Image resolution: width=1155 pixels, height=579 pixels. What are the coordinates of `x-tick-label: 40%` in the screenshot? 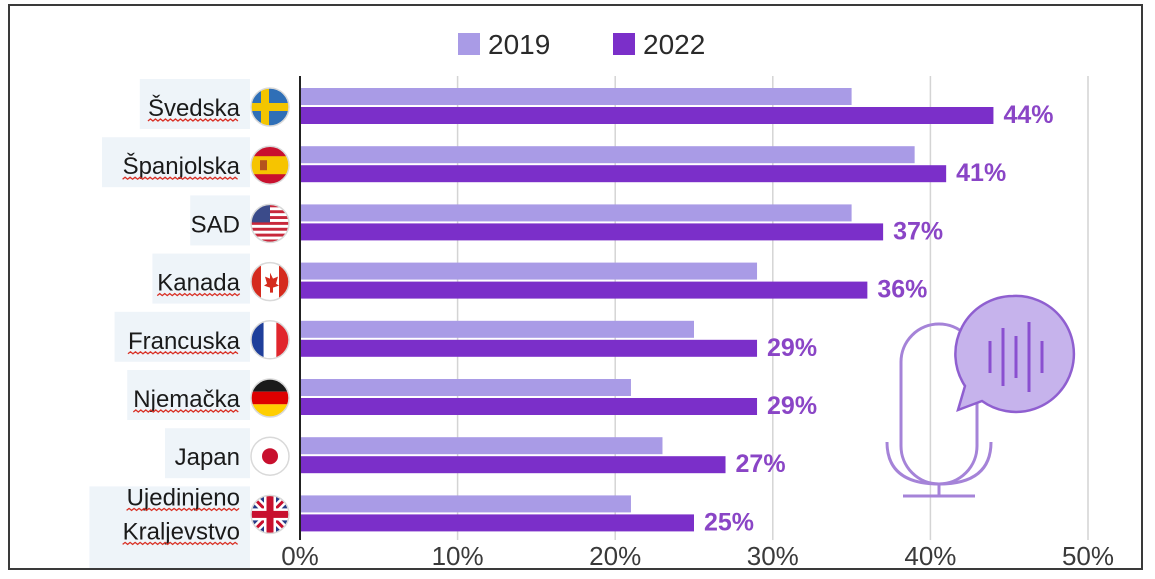 It's located at (930, 554).